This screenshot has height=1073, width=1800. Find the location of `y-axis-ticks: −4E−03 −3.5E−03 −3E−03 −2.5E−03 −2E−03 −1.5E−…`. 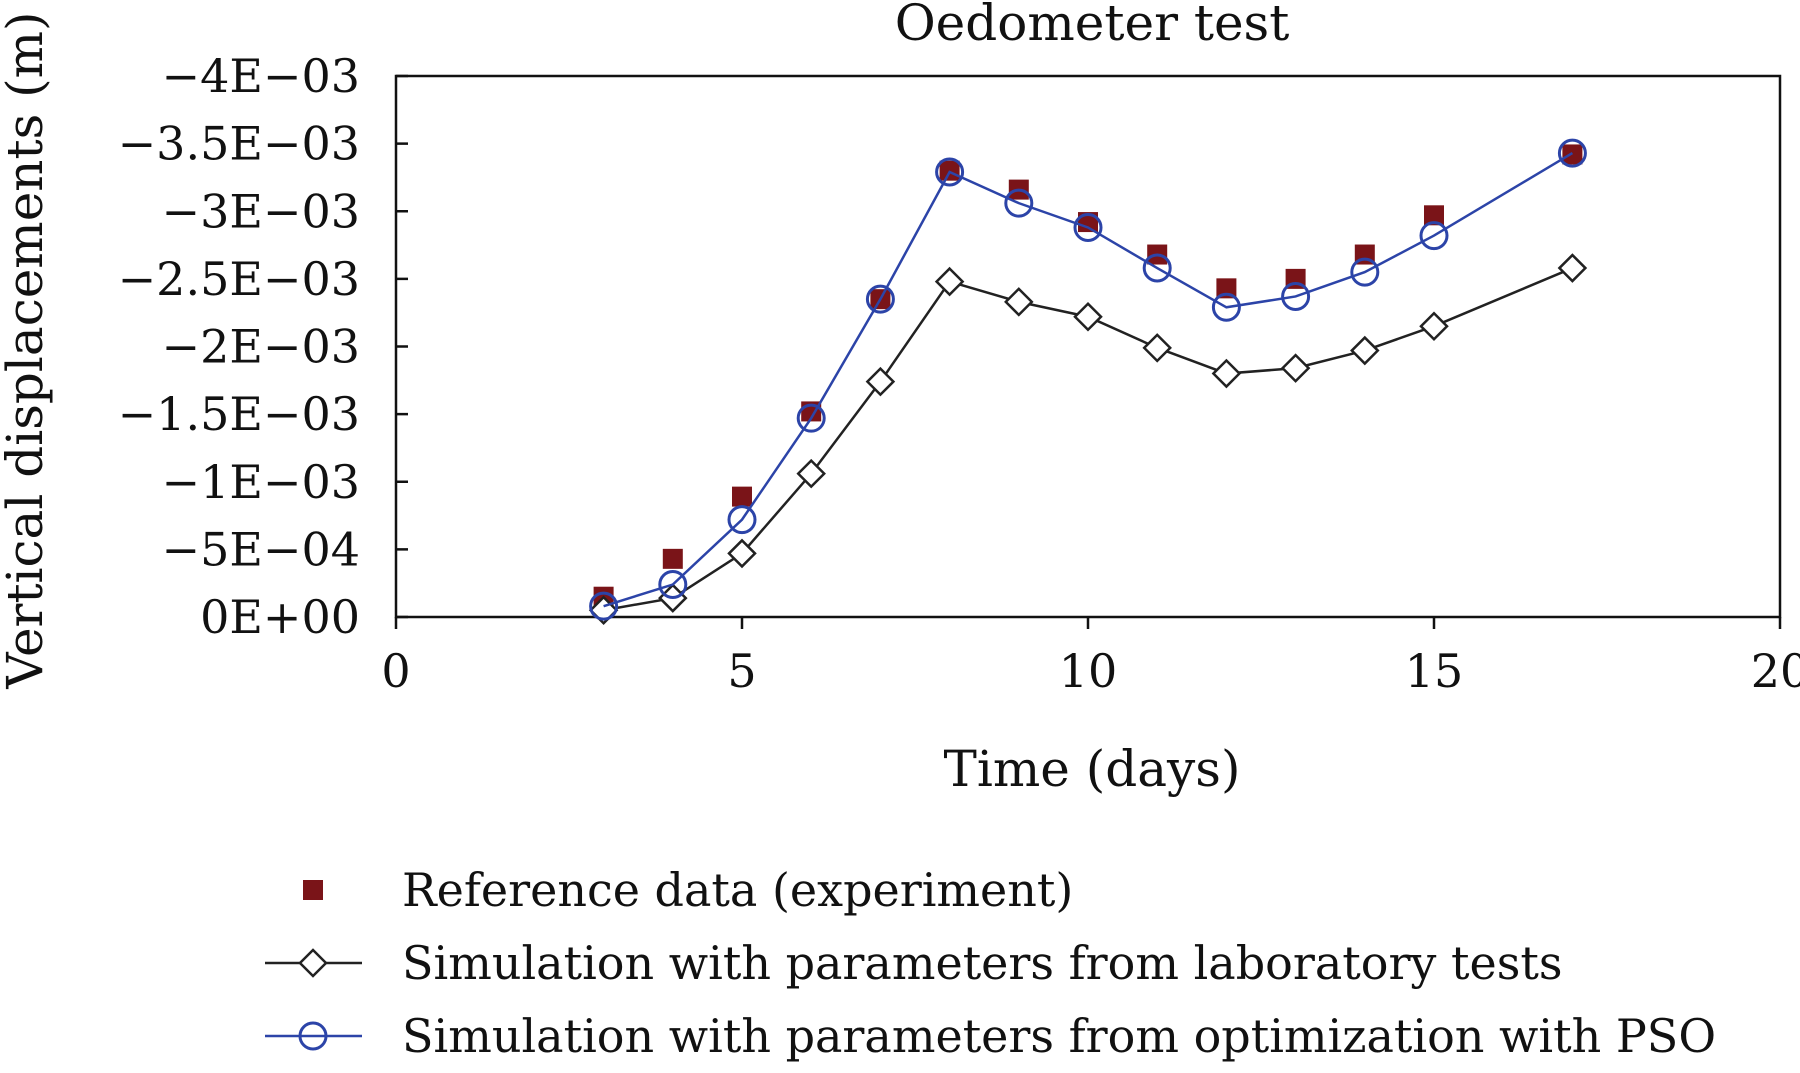

y-axis-ticks: −4E−03 −3.5E−03 −3E−03 −2.5E−03 −2E−03 −1.5E−… is located at coordinates (263, 346).